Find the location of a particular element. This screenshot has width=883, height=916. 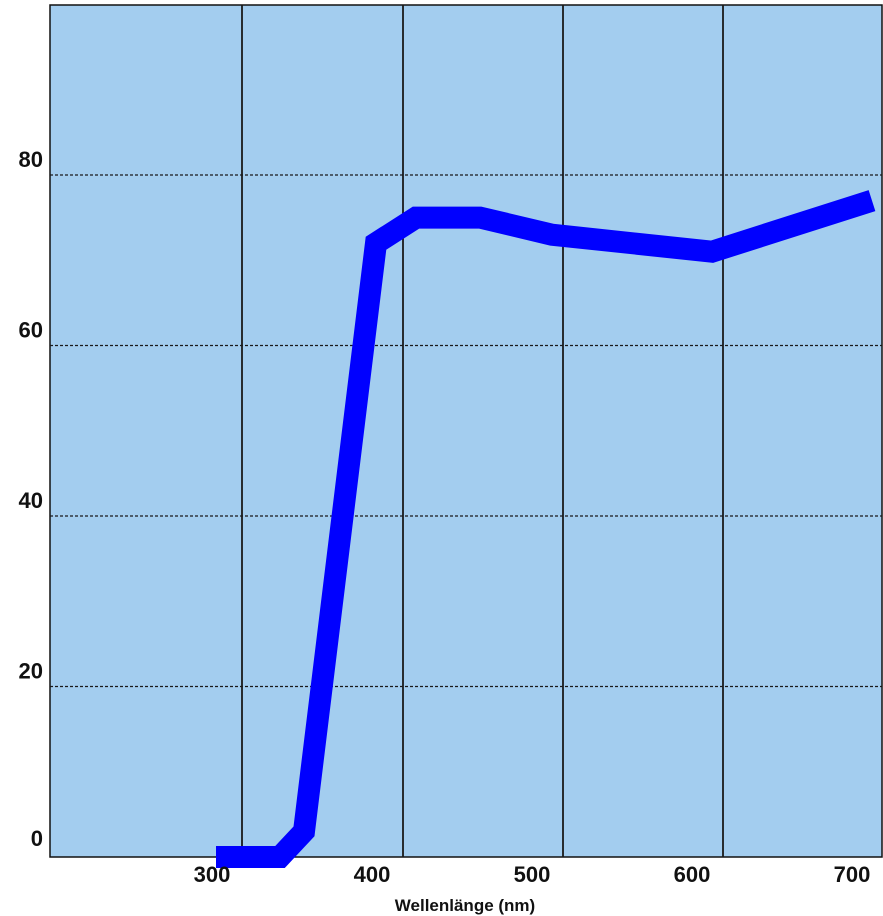

y-tick-label: 80 is located at coordinates (31, 159).